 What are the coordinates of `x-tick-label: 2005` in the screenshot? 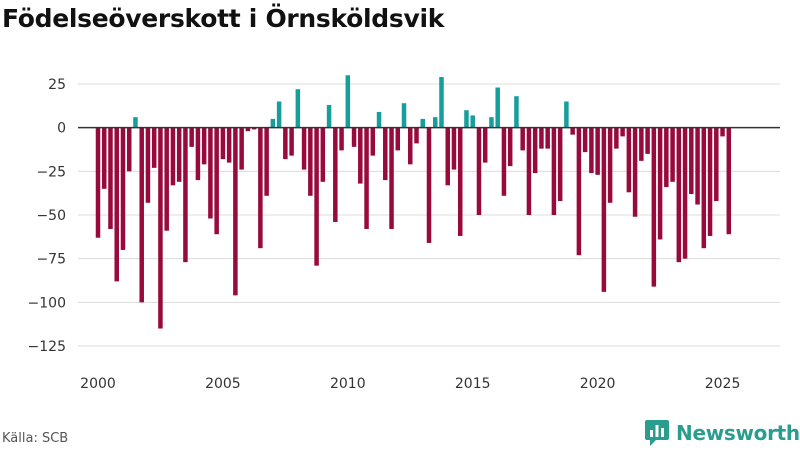 It's located at (223, 384).